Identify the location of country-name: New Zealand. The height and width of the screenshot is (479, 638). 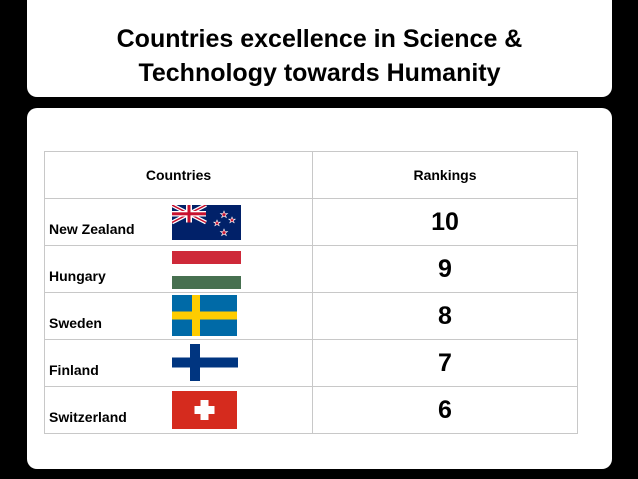
(92, 229).